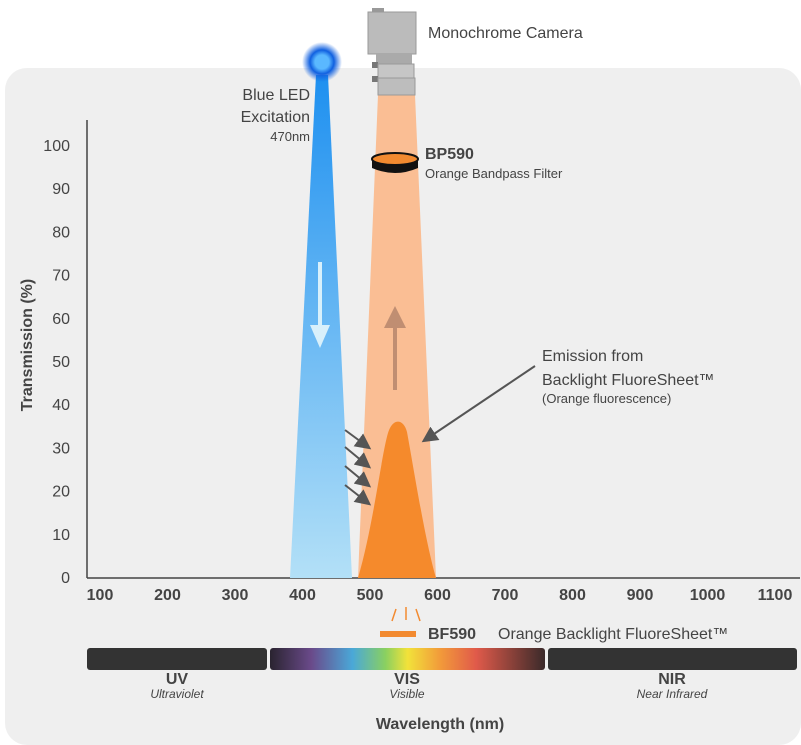 This screenshot has width=801, height=745. What do you see at coordinates (672, 659) in the screenshot?
I see `nir-band` at bounding box center [672, 659].